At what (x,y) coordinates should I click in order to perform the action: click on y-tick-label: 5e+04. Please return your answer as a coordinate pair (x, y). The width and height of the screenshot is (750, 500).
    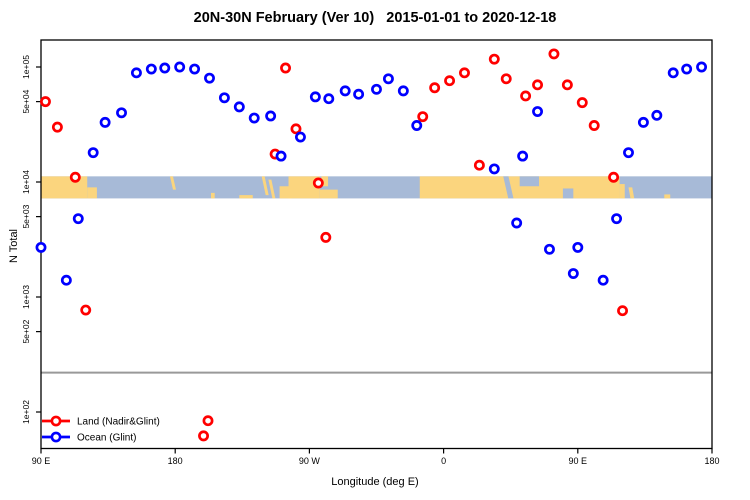
    Looking at the image, I should click on (26, 101).